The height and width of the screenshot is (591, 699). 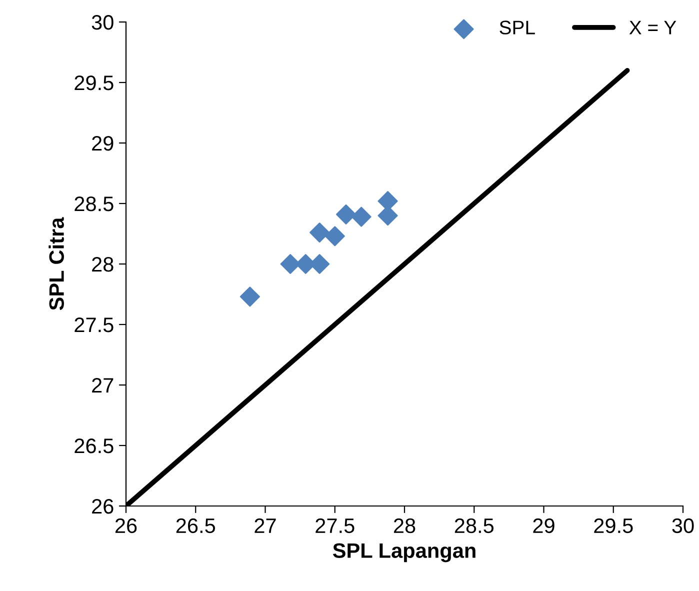 I want to click on legend-label: X = Y, so click(x=652, y=27).